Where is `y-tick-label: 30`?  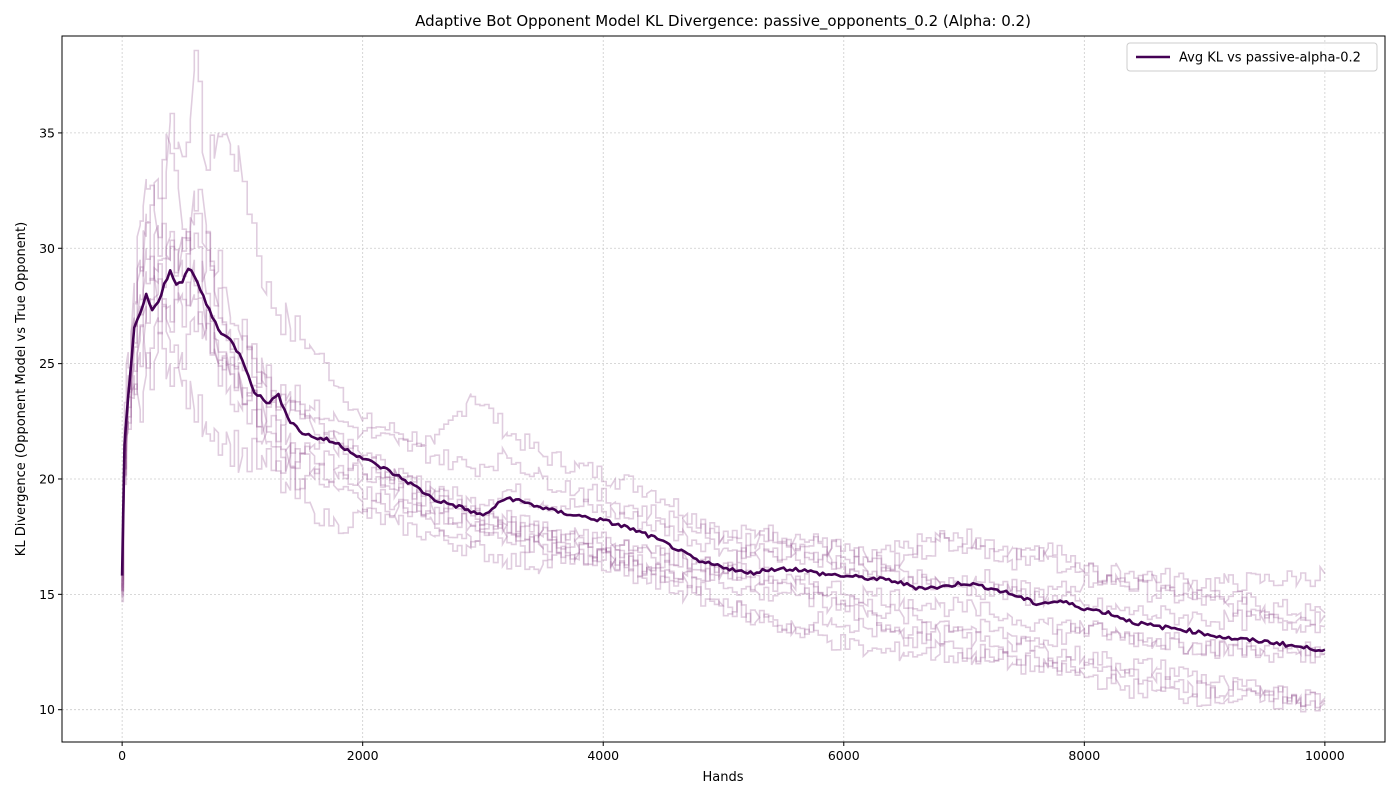 y-tick-label: 30 is located at coordinates (47, 248).